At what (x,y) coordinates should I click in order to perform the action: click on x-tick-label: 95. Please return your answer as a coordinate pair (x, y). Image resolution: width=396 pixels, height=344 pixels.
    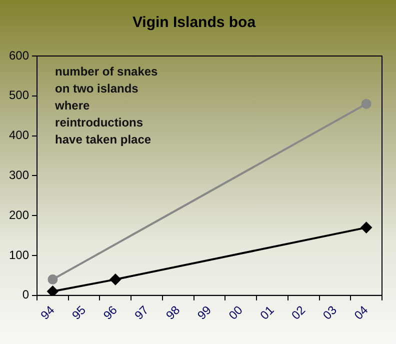
    Looking at the image, I should click on (79, 312).